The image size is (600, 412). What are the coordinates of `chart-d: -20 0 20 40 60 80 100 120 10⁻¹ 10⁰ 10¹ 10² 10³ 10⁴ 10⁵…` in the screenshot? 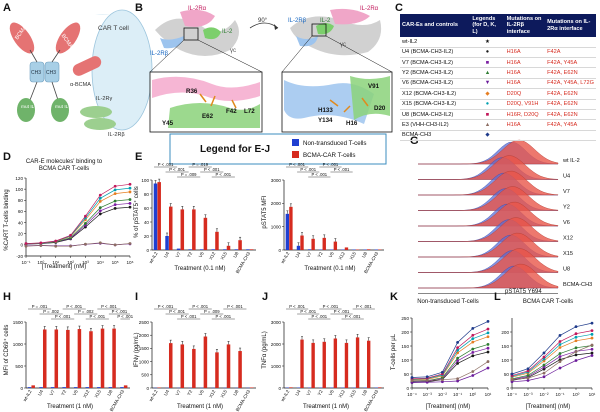 It's located at (74, 220).